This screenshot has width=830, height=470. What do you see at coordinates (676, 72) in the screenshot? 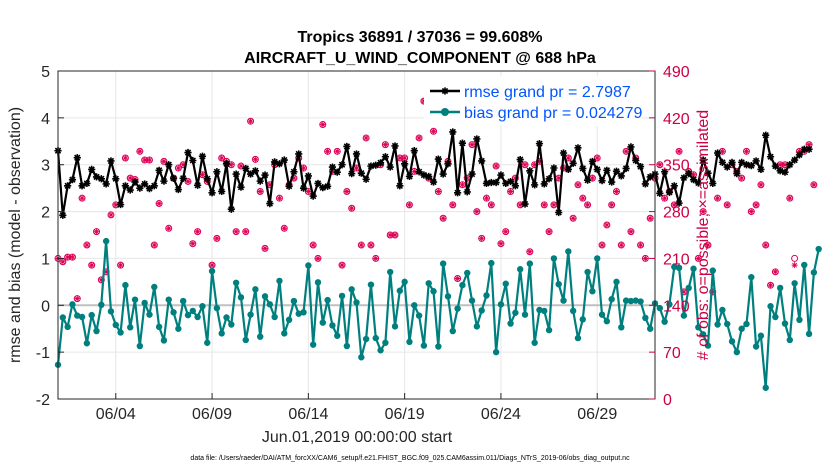
I see `y2-tick-label: 490` at bounding box center [676, 72].